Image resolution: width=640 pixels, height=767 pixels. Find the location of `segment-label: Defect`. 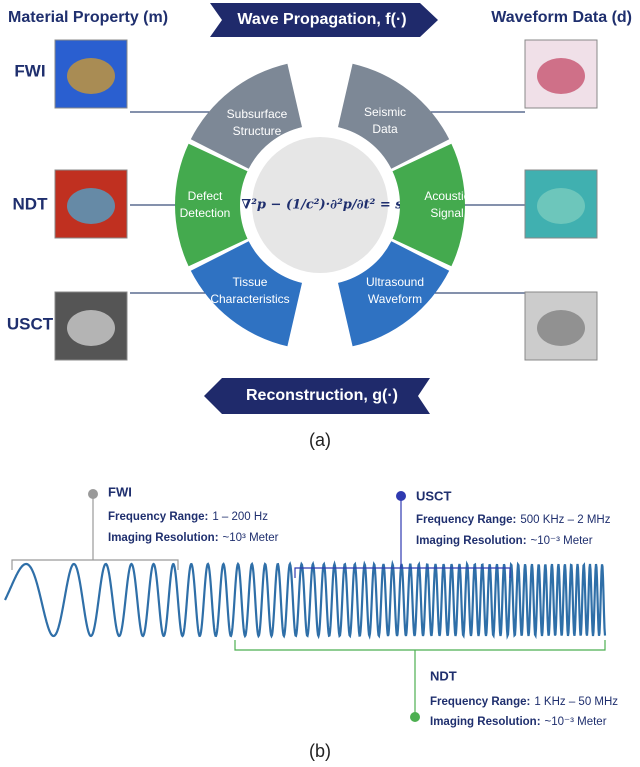

segment-label: Defect is located at coordinates (205, 196).